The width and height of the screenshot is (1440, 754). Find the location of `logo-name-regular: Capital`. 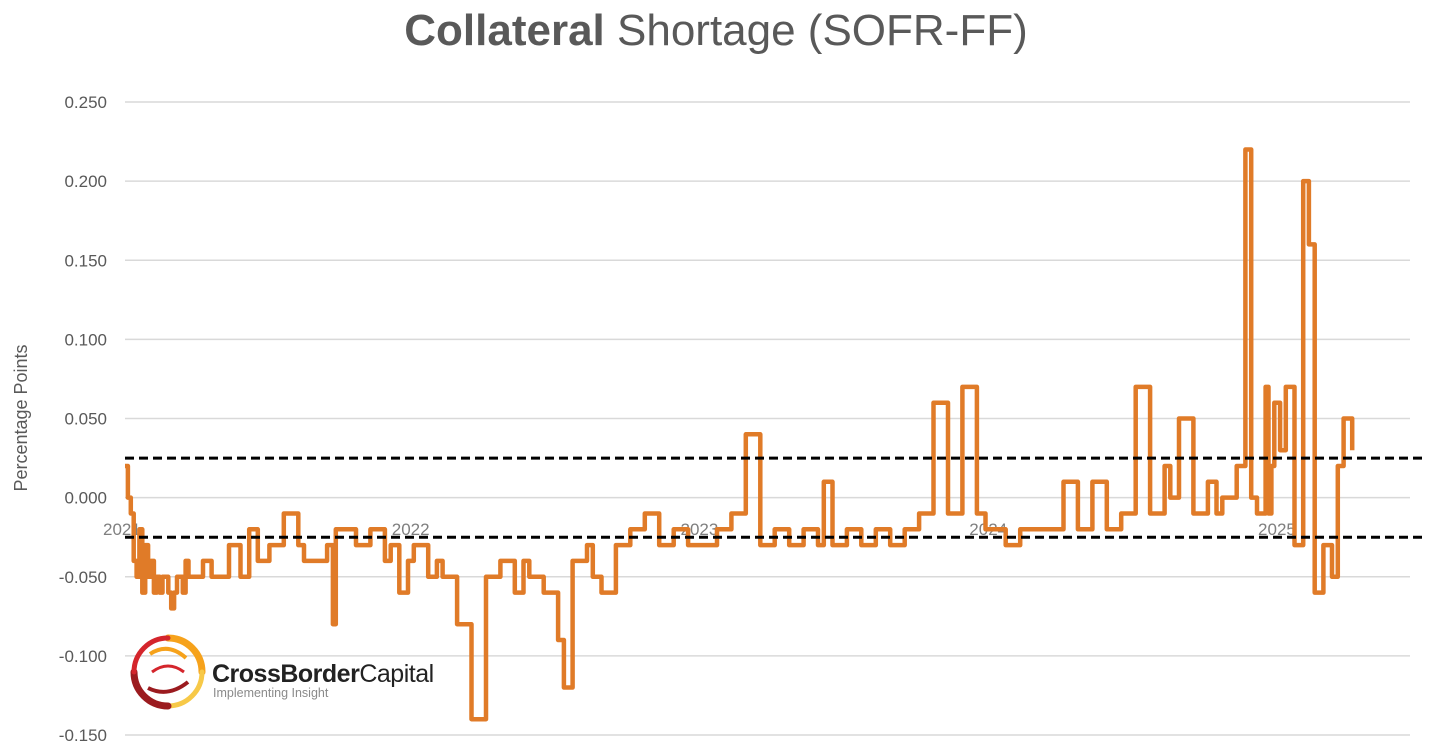

logo-name-regular: Capital is located at coordinates (396, 674).